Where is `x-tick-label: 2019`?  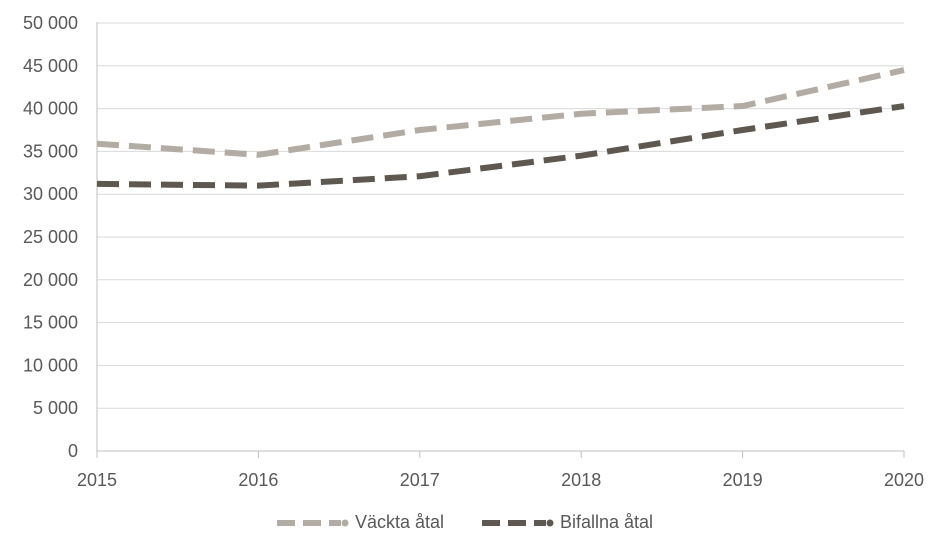 x-tick-label: 2019 is located at coordinates (743, 480).